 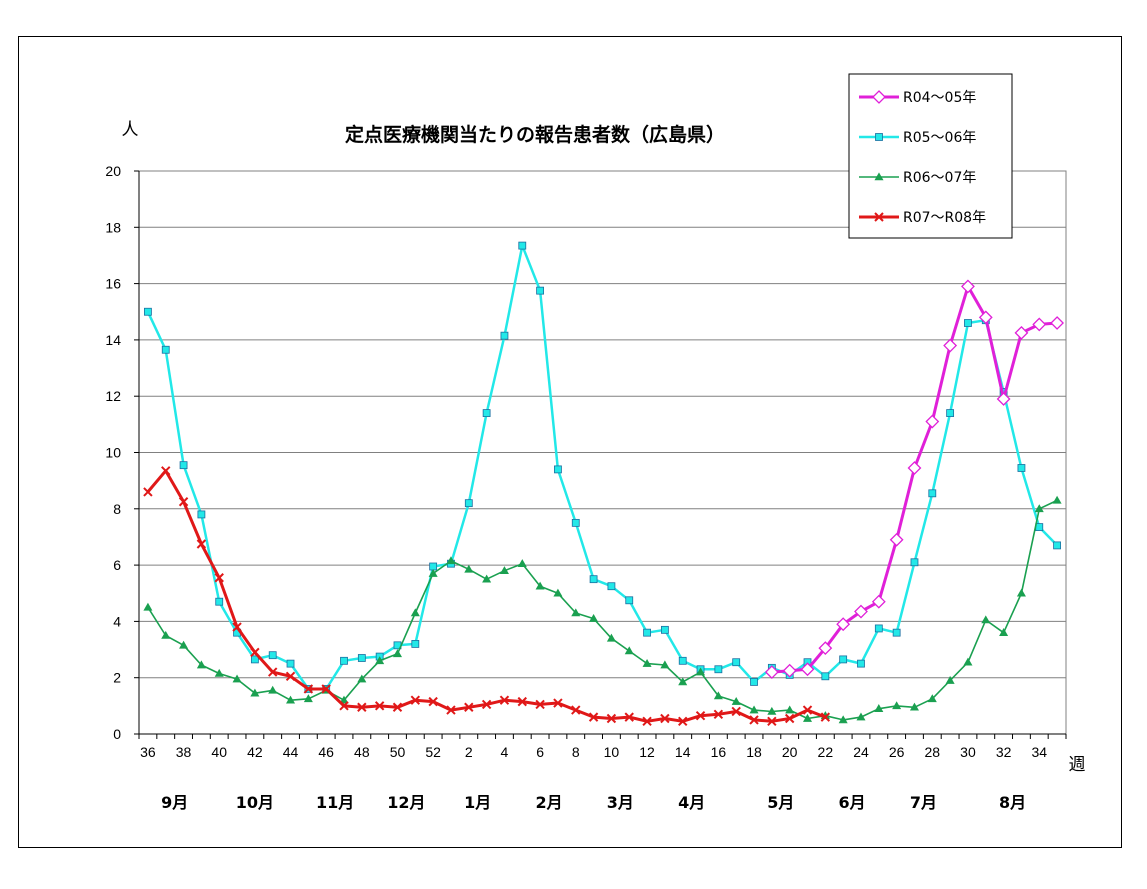 What do you see at coordinates (691, 802) in the screenshot?
I see `month-label: 4月` at bounding box center [691, 802].